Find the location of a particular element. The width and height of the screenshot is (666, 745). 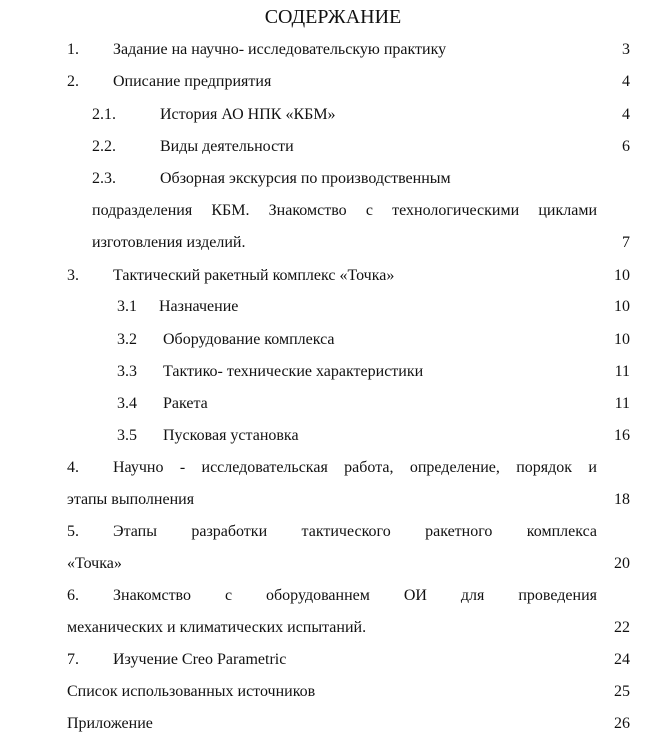

entry-text-continued: этапы выполнения is located at coordinates (131, 499).